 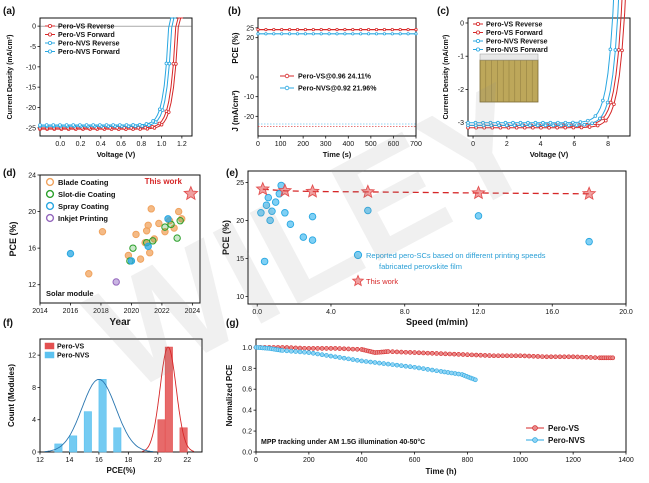 I want to click on y-tick-label: 0.0, so click(x=247, y=453).